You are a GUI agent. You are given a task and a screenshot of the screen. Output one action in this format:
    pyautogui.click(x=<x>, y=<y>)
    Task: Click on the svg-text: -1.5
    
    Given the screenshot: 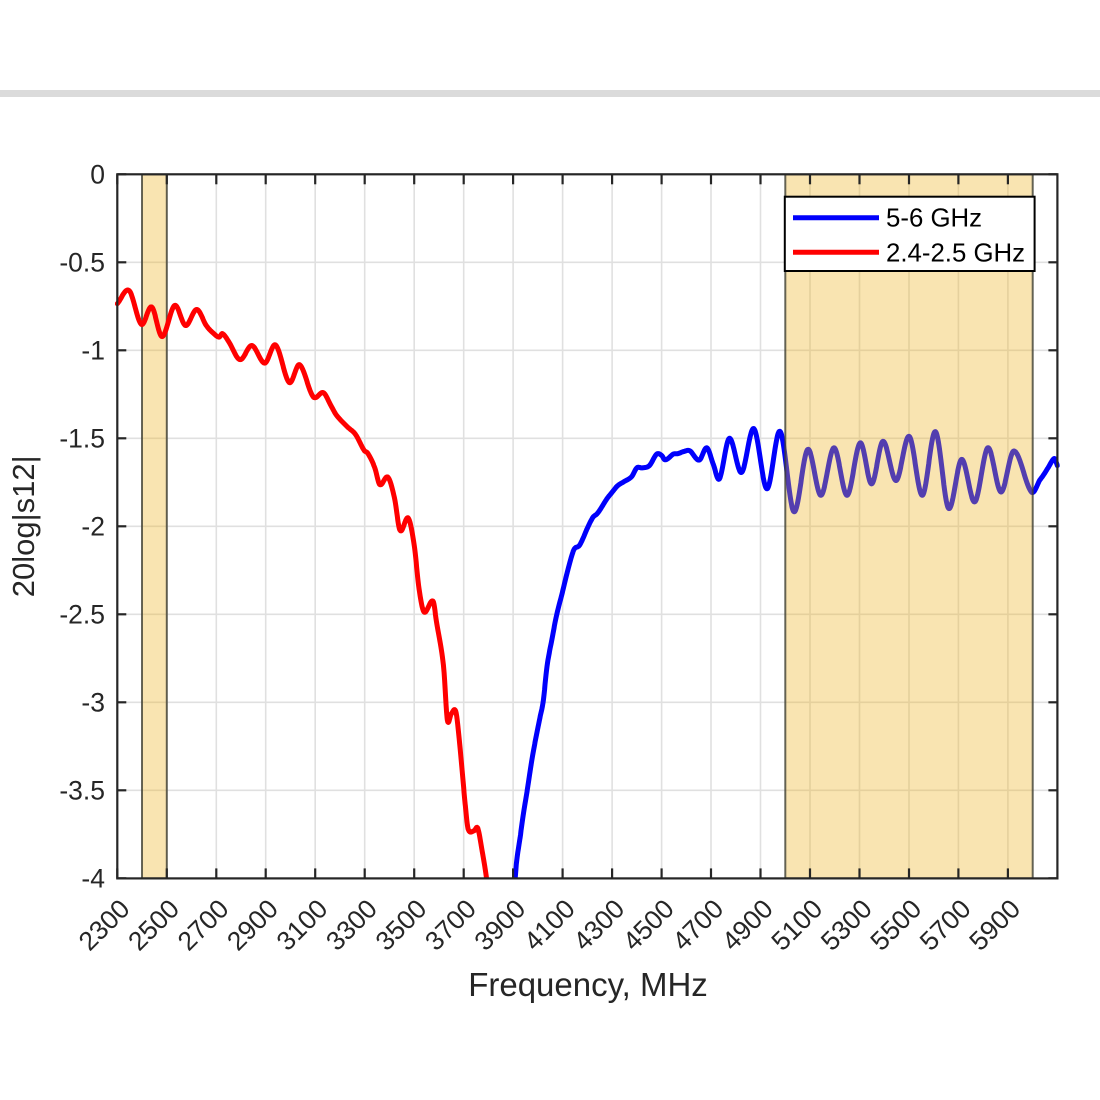 What is the action you would take?
    pyautogui.click(x=82, y=438)
    